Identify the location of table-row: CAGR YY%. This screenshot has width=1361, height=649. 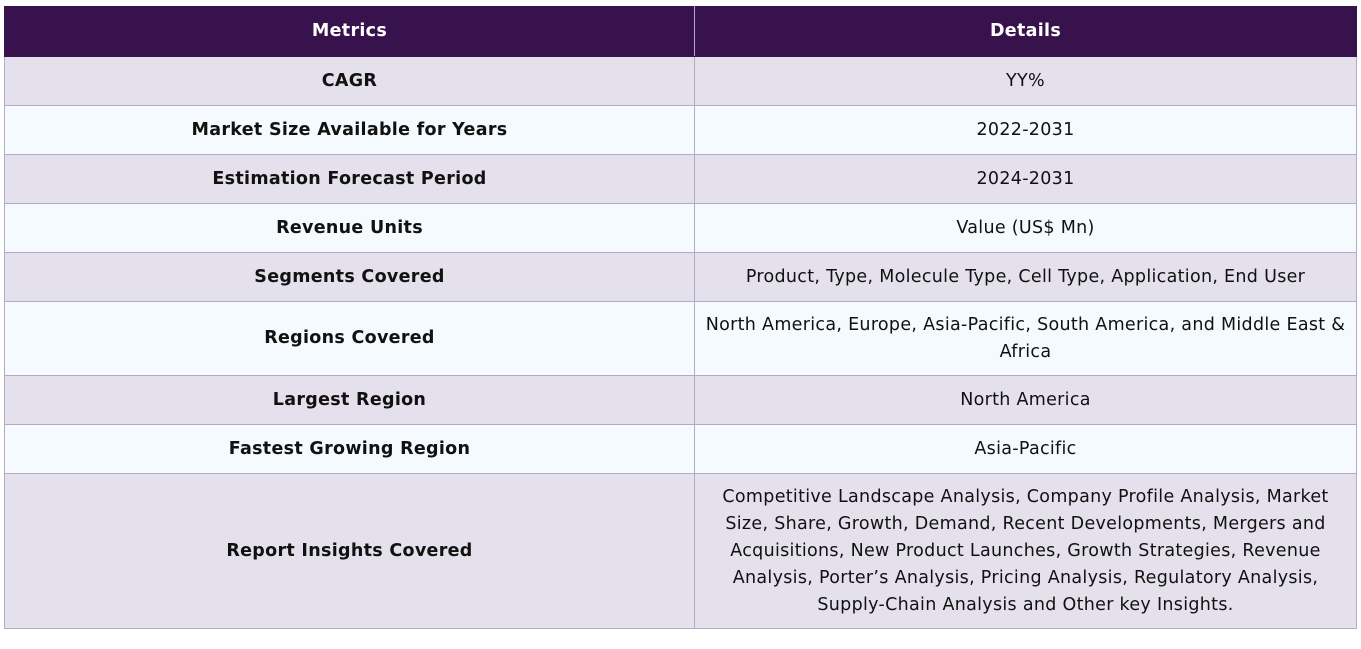
(680, 81).